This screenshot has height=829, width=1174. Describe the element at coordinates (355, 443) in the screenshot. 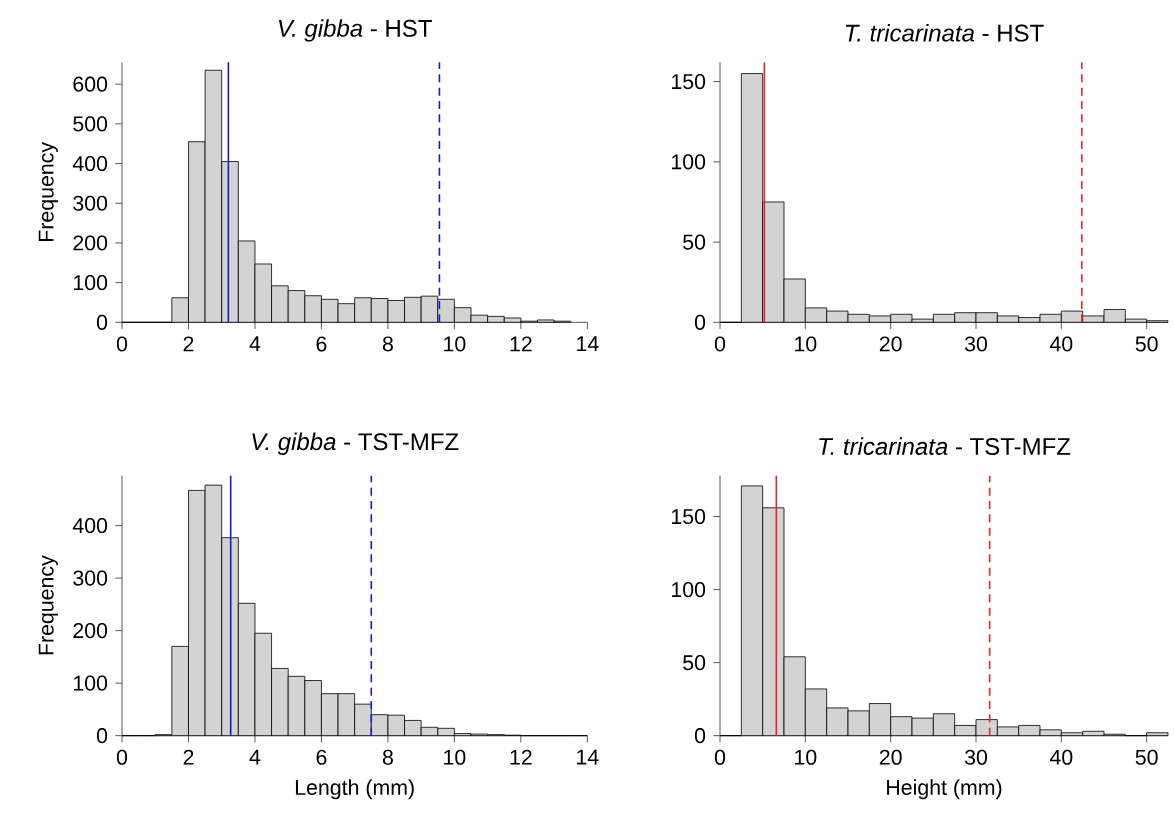

I see `chart-title: V. gibba - TST-MFZ` at that location.